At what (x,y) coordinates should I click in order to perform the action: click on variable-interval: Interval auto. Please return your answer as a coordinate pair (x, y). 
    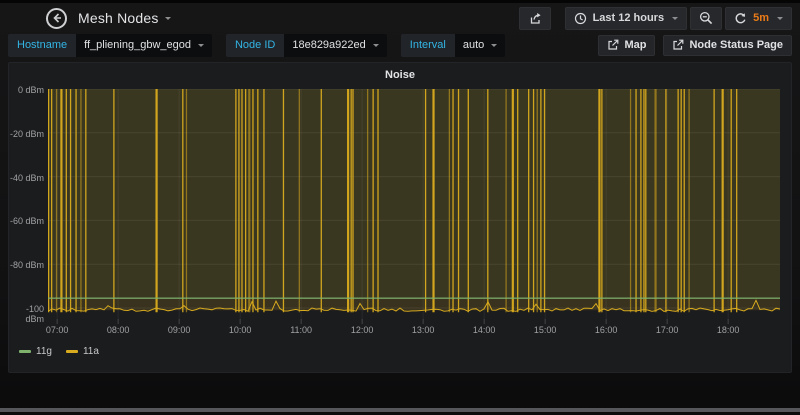
    Looking at the image, I should click on (453, 45).